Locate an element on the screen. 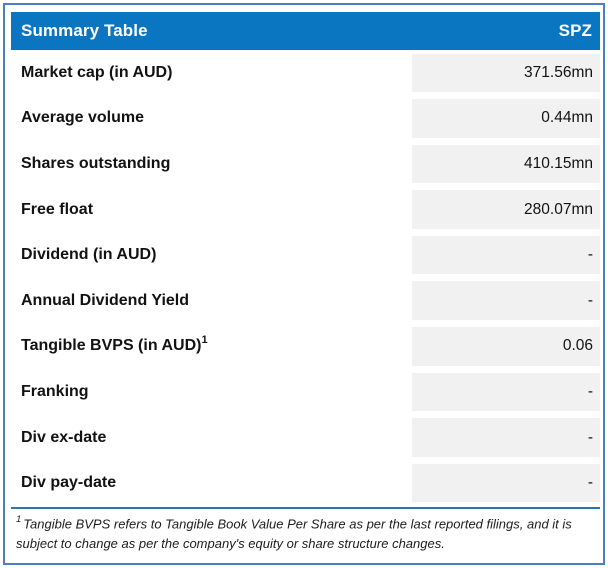 This screenshot has height=568, width=608. row-label: Annual Dividend Yield is located at coordinates (211, 301).